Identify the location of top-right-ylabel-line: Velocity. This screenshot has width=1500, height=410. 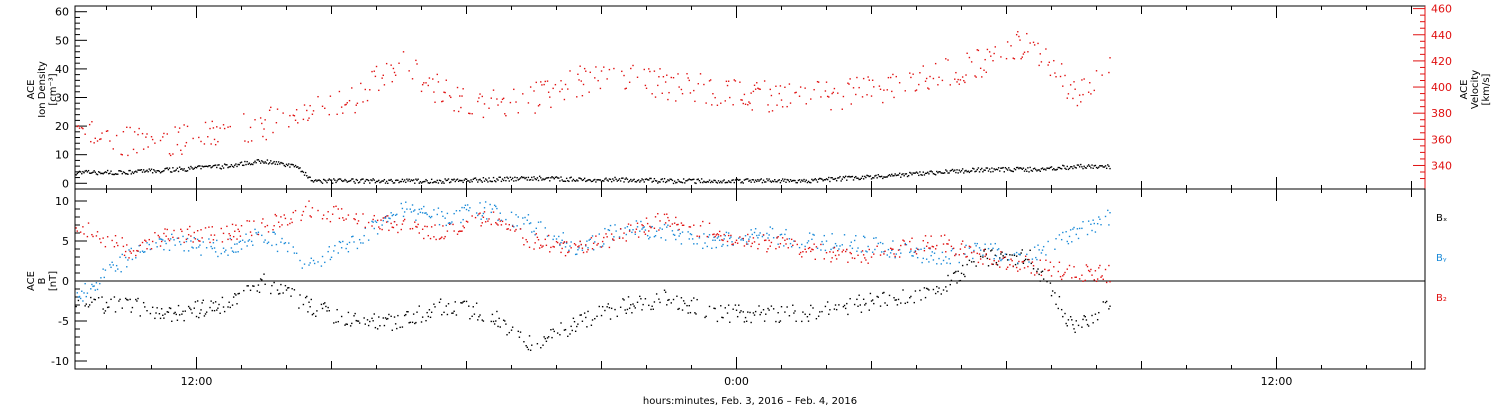
(1475, 89).